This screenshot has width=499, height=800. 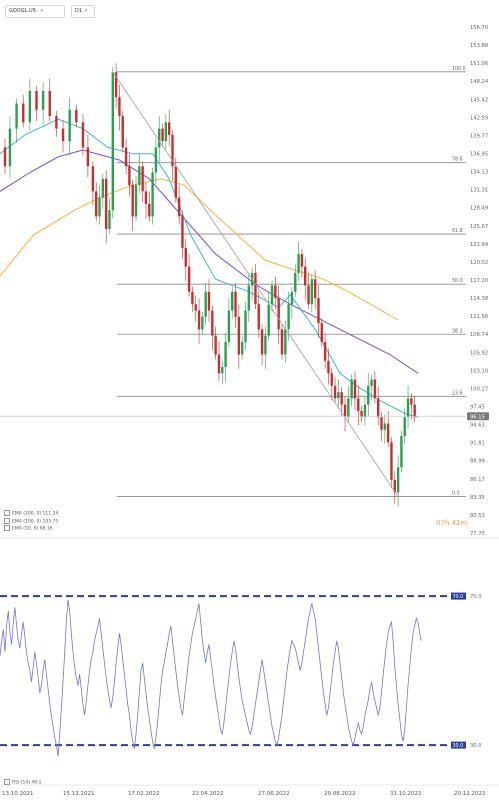 I want to click on time-tick-label: 29.08.2022, so click(x=340, y=794).